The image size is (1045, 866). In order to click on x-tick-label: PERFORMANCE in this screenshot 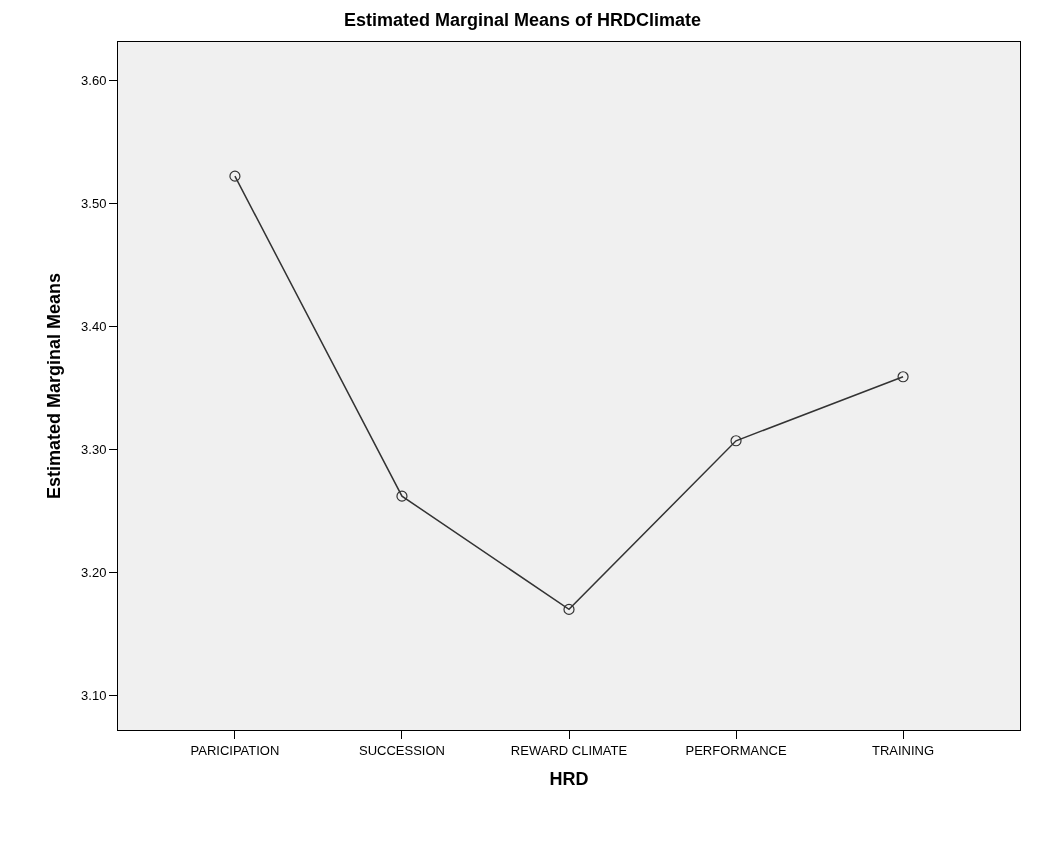, I will do `click(736, 750)`.